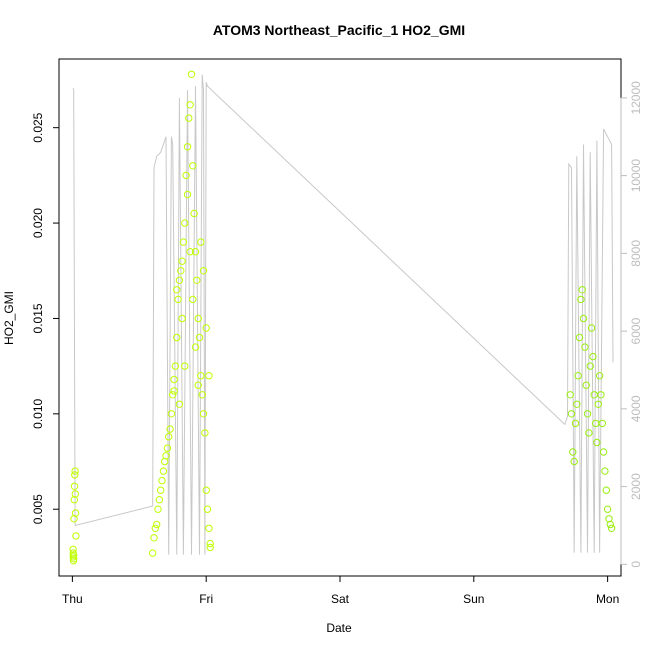 The image size is (650, 650). I want to click on x-tick-label: Fri, so click(206, 599).